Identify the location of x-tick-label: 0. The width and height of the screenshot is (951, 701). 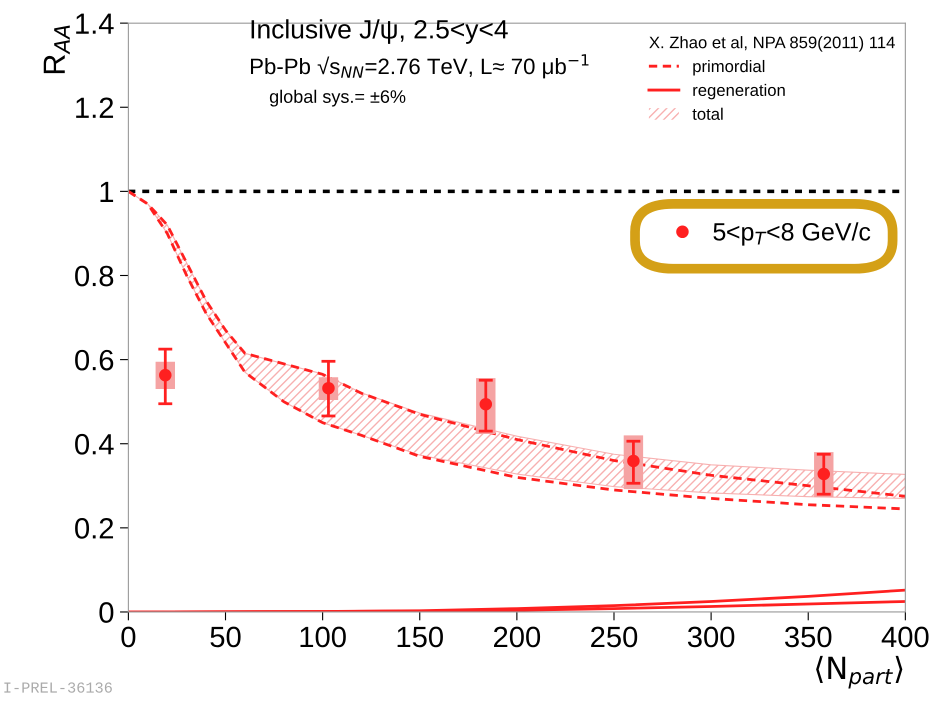
(128, 637).